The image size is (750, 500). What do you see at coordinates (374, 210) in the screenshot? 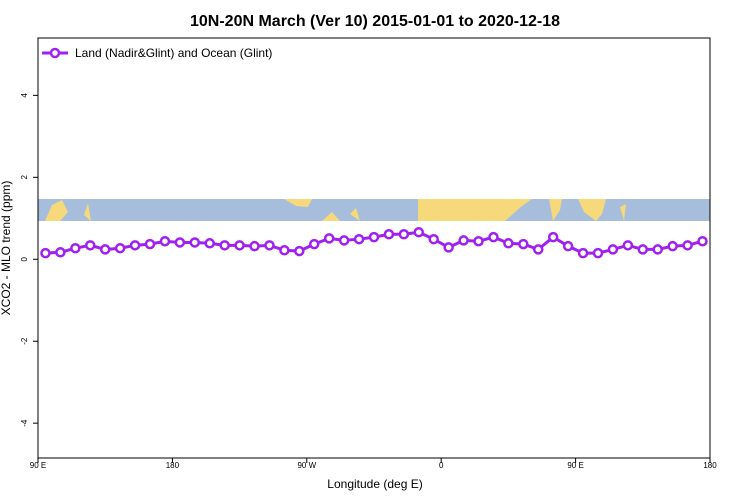
I see `map-strip` at bounding box center [374, 210].